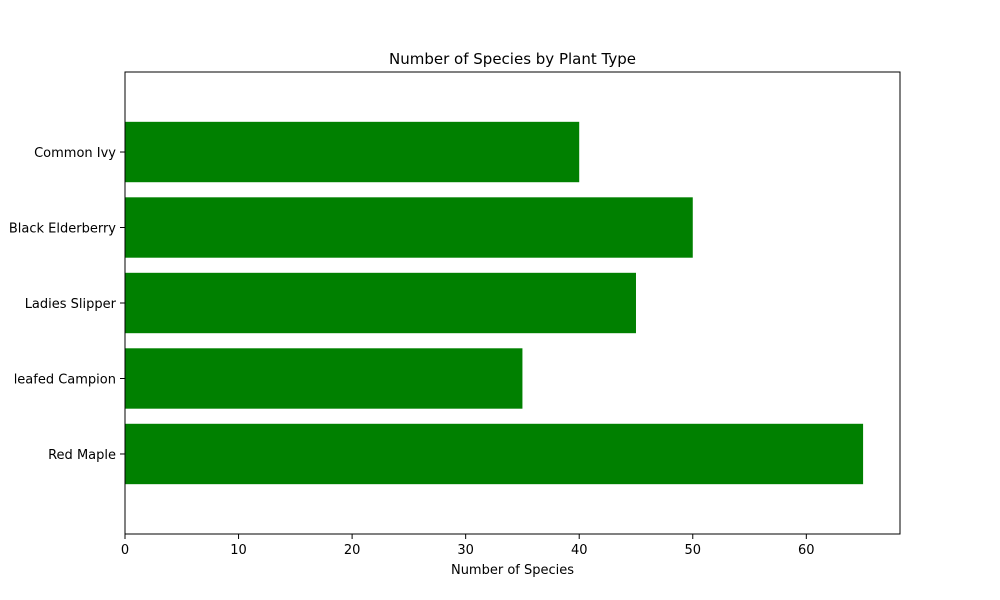  What do you see at coordinates (692, 550) in the screenshot?
I see `x-tick-label: 50` at bounding box center [692, 550].